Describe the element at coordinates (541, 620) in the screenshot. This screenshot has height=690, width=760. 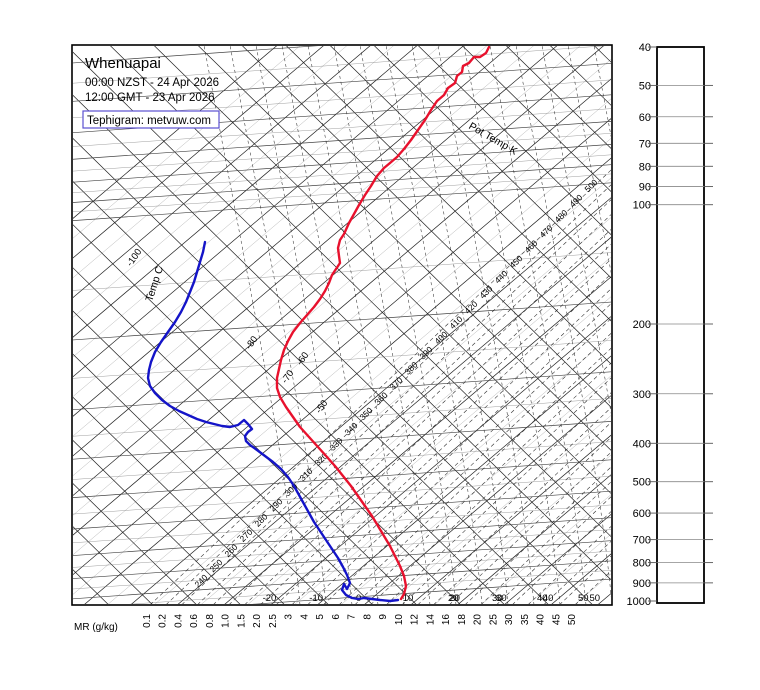
I see `mixing-ratio-tick-label: 40` at that location.